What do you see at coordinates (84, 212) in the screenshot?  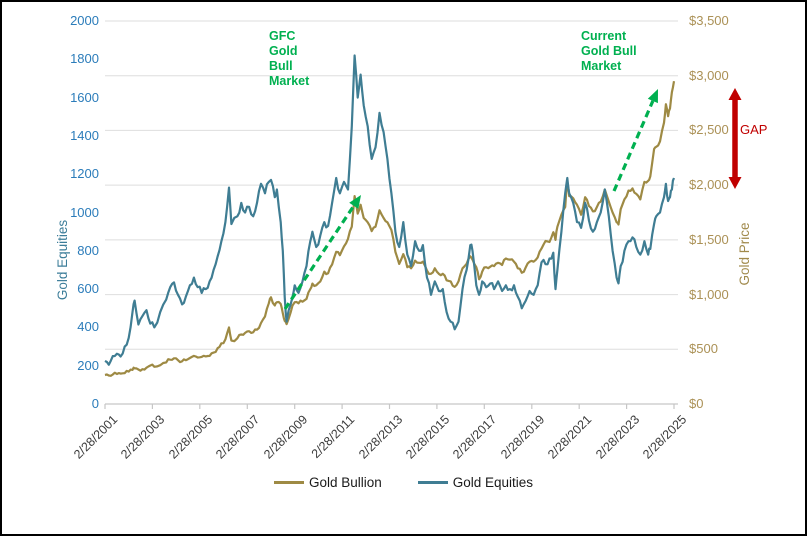 I see `left-axis-tick-label: 1000` at bounding box center [84, 212].